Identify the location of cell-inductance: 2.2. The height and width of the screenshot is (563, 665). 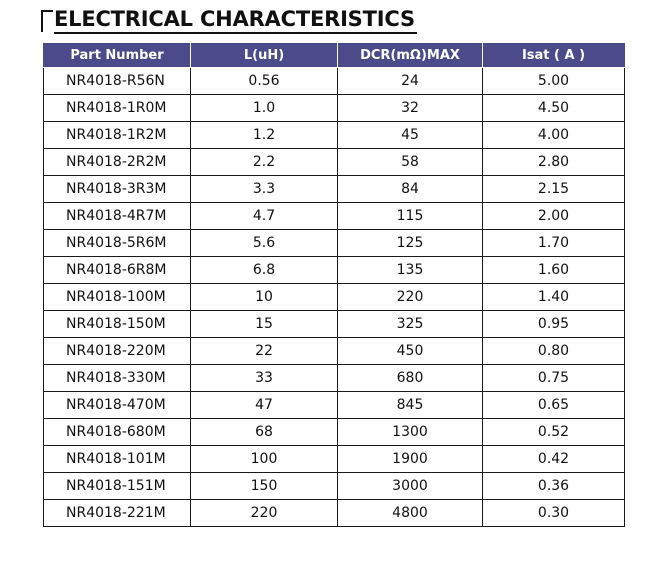
(264, 162).